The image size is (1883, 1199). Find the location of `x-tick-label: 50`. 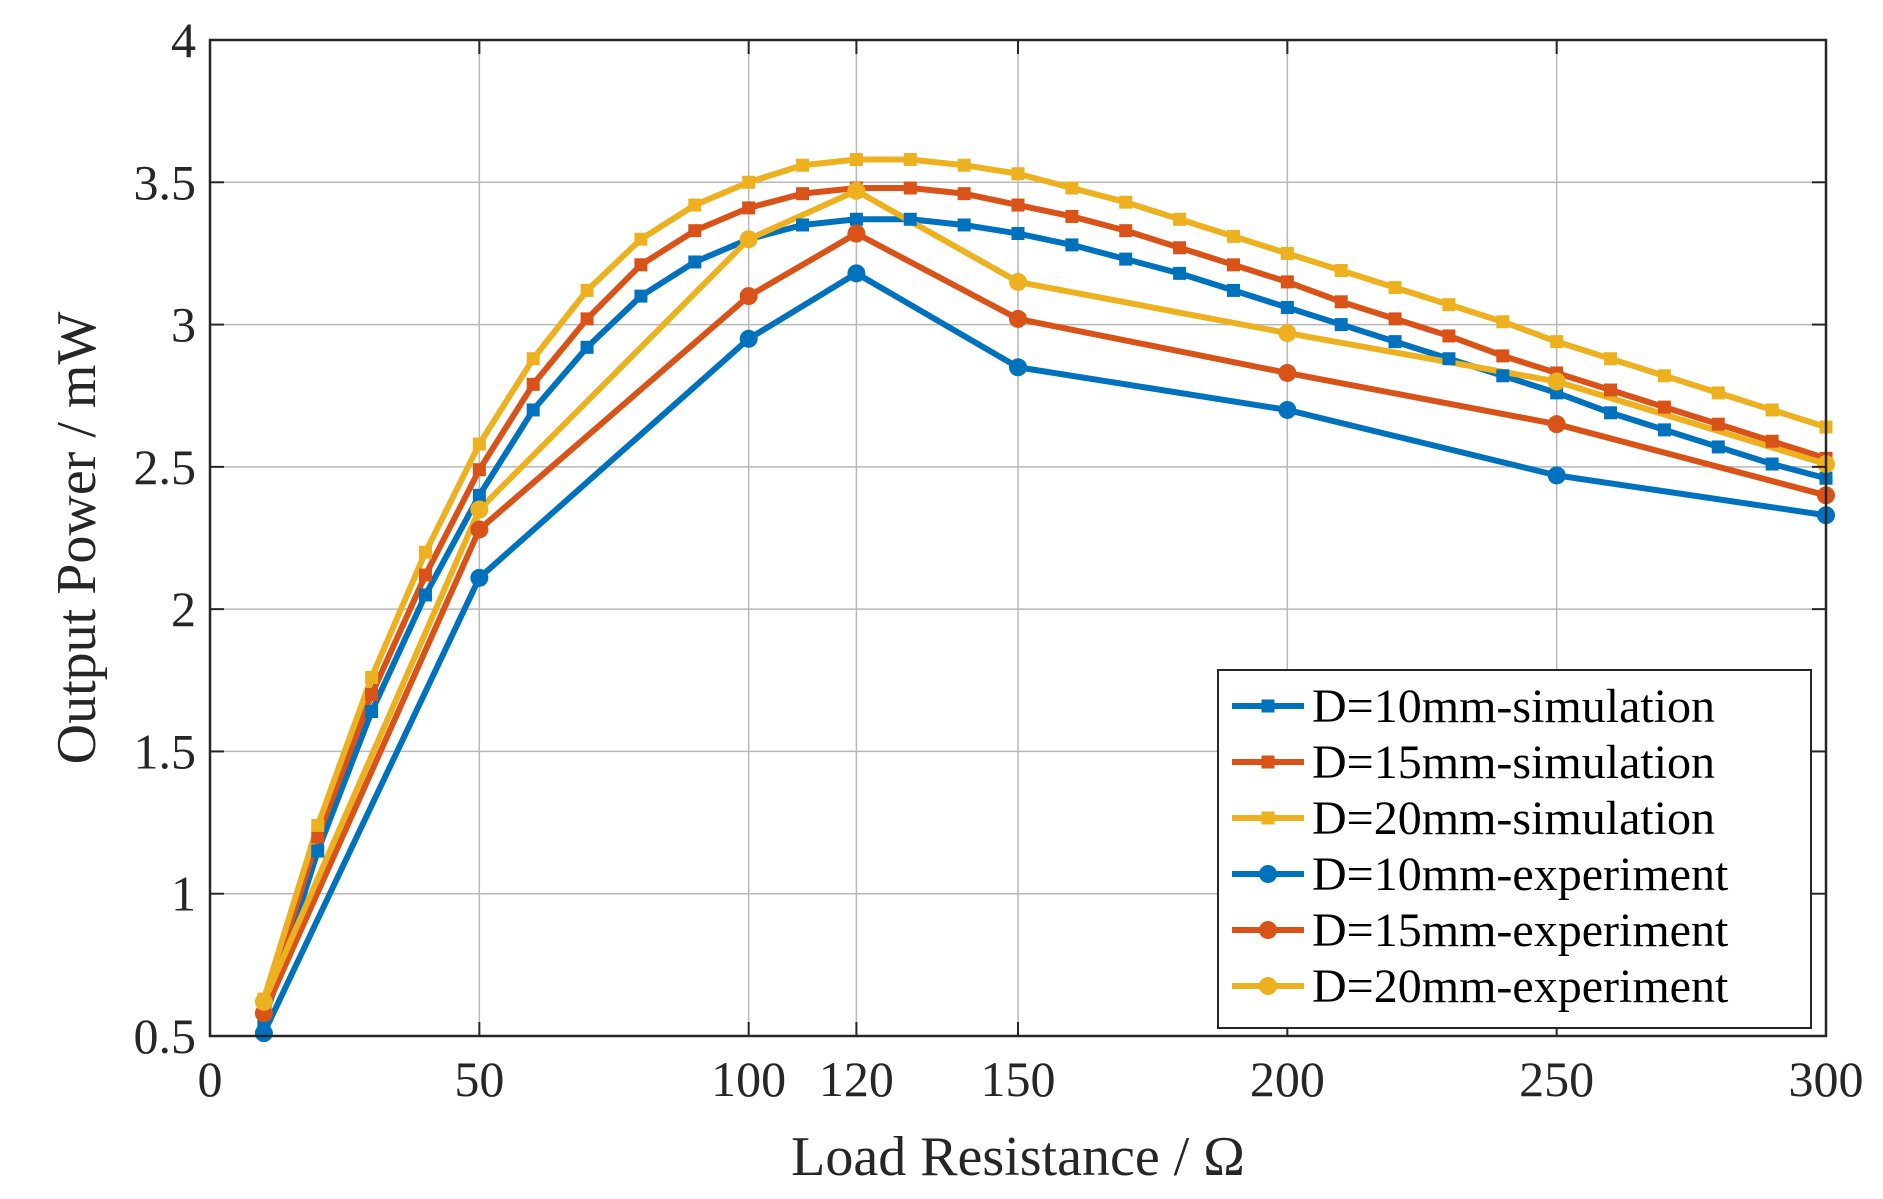

x-tick-label: 50 is located at coordinates (479, 1079).